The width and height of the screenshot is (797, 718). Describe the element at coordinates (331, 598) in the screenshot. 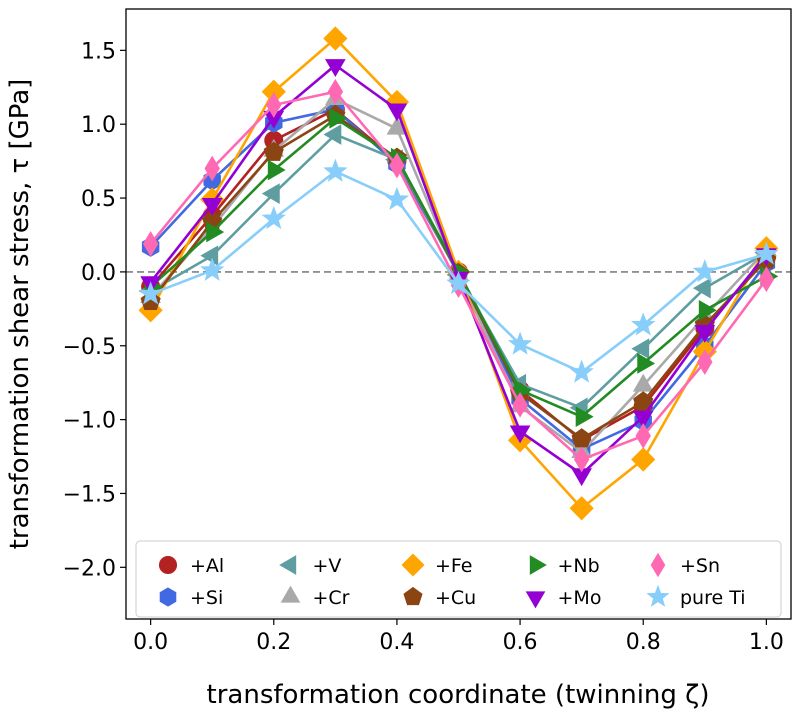

I see `legend-label: +Cr` at that location.